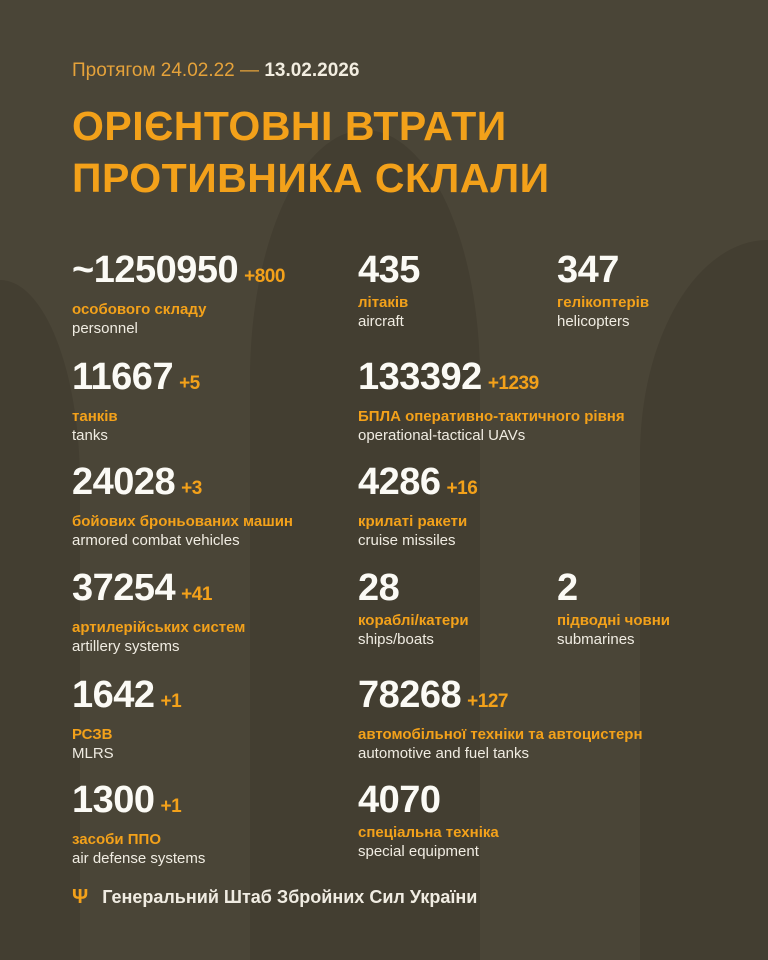 The height and width of the screenshot is (960, 768). I want to click on stat-delta: +5, so click(189, 383).